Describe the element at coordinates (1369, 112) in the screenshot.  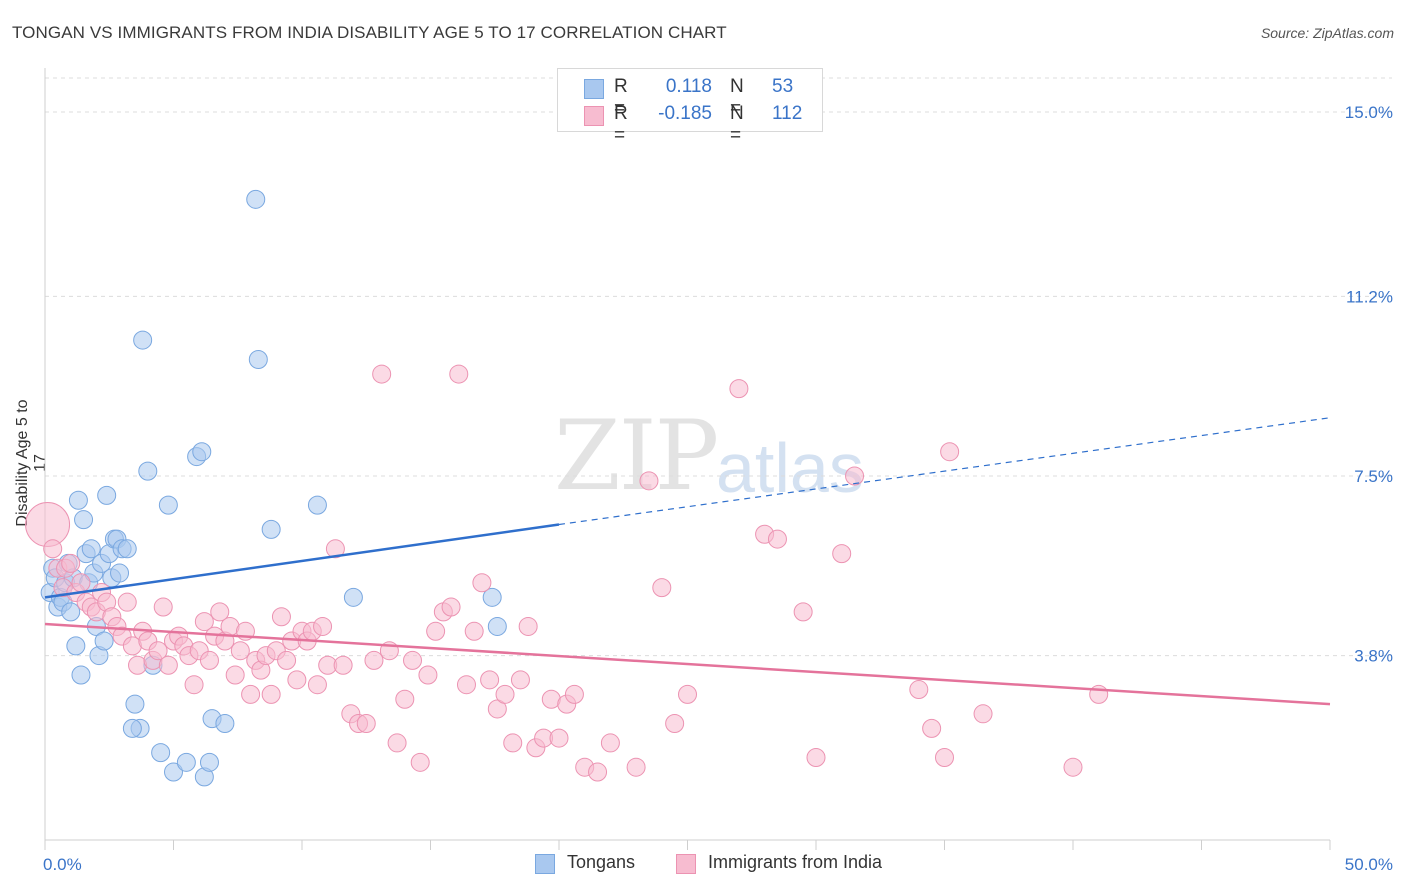
I see `y-tick-label: 15.0%` at that location.